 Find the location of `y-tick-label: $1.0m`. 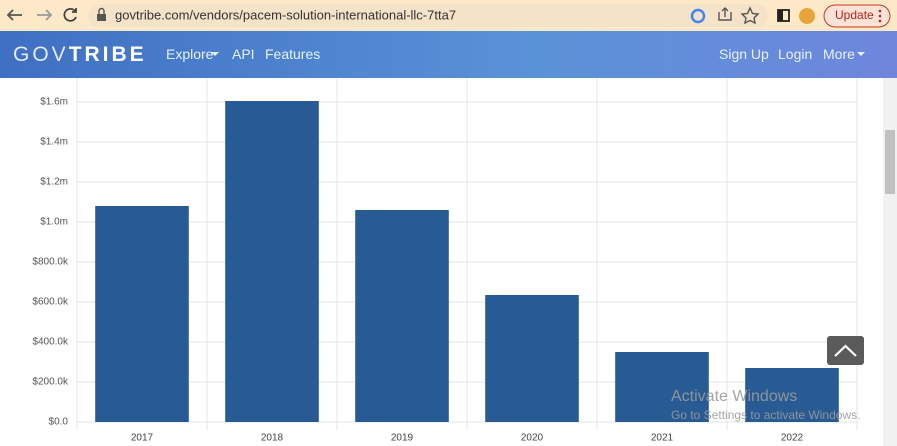

y-tick-label: $1.0m is located at coordinates (54, 222).